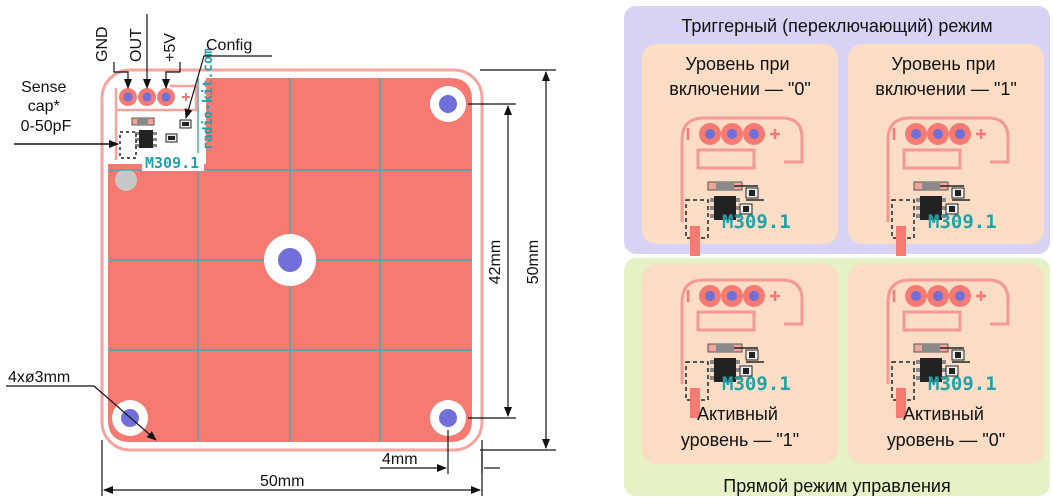 Image resolution: width=1053 pixels, height=499 pixels. Describe the element at coordinates (170, 47) in the screenshot. I see `pin-label-5v: +5V` at that location.